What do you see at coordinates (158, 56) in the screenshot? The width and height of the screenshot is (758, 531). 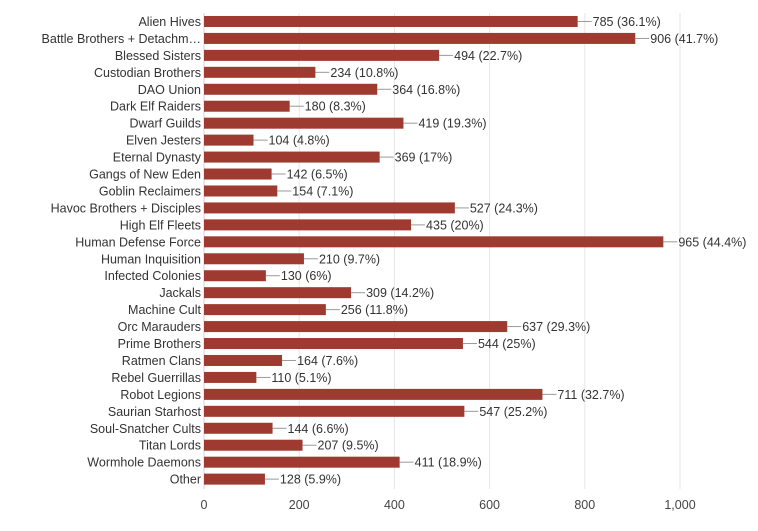 I see `category-label-2: Blessed Sisters` at bounding box center [158, 56].